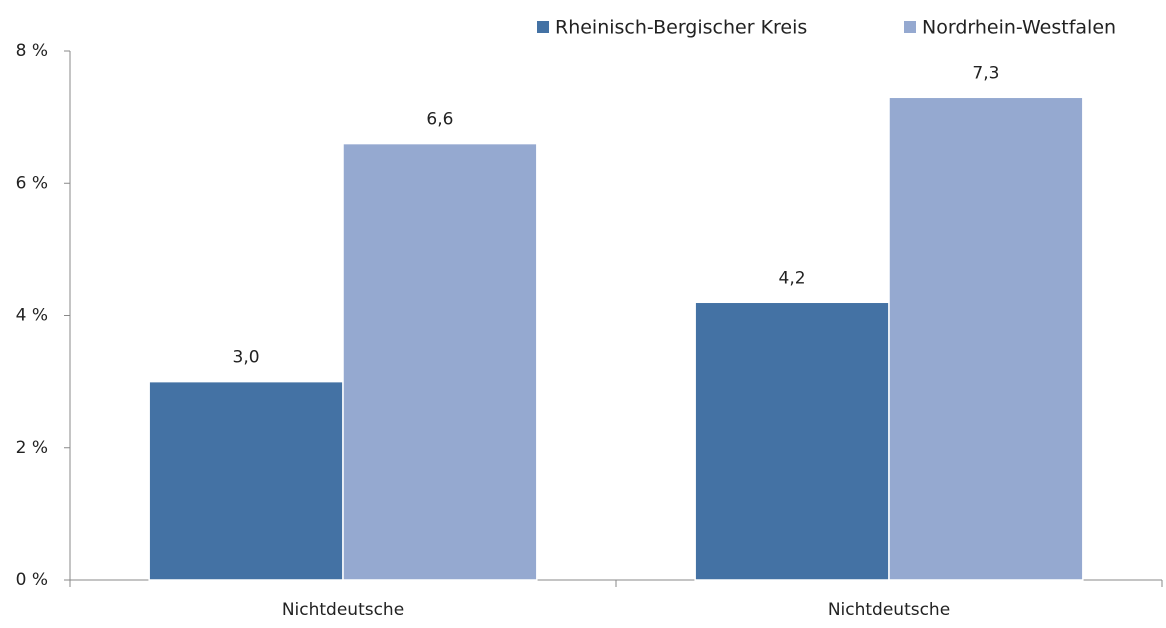 The image size is (1166, 628). I want to click on y-tick-label: 4 %, so click(32, 316).